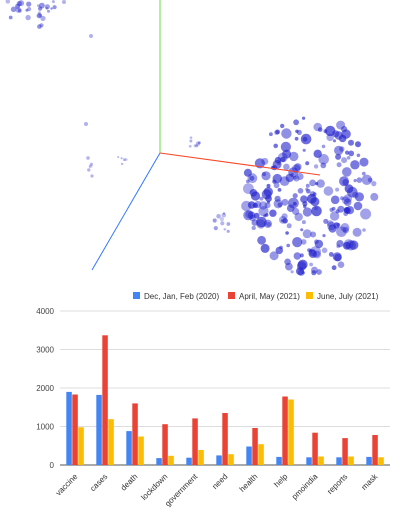 The width and height of the screenshot is (405, 515). Describe the element at coordinates (45, 311) in the screenshot. I see `y-tick-label: 4000` at that location.